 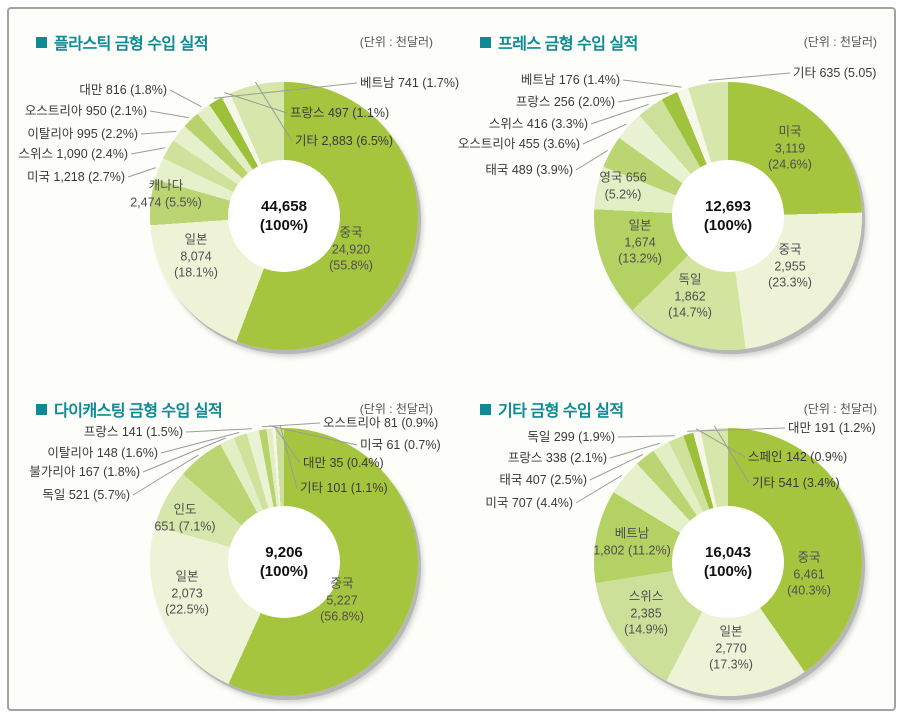 I want to click on total-value: 12,693, so click(x=728, y=206).